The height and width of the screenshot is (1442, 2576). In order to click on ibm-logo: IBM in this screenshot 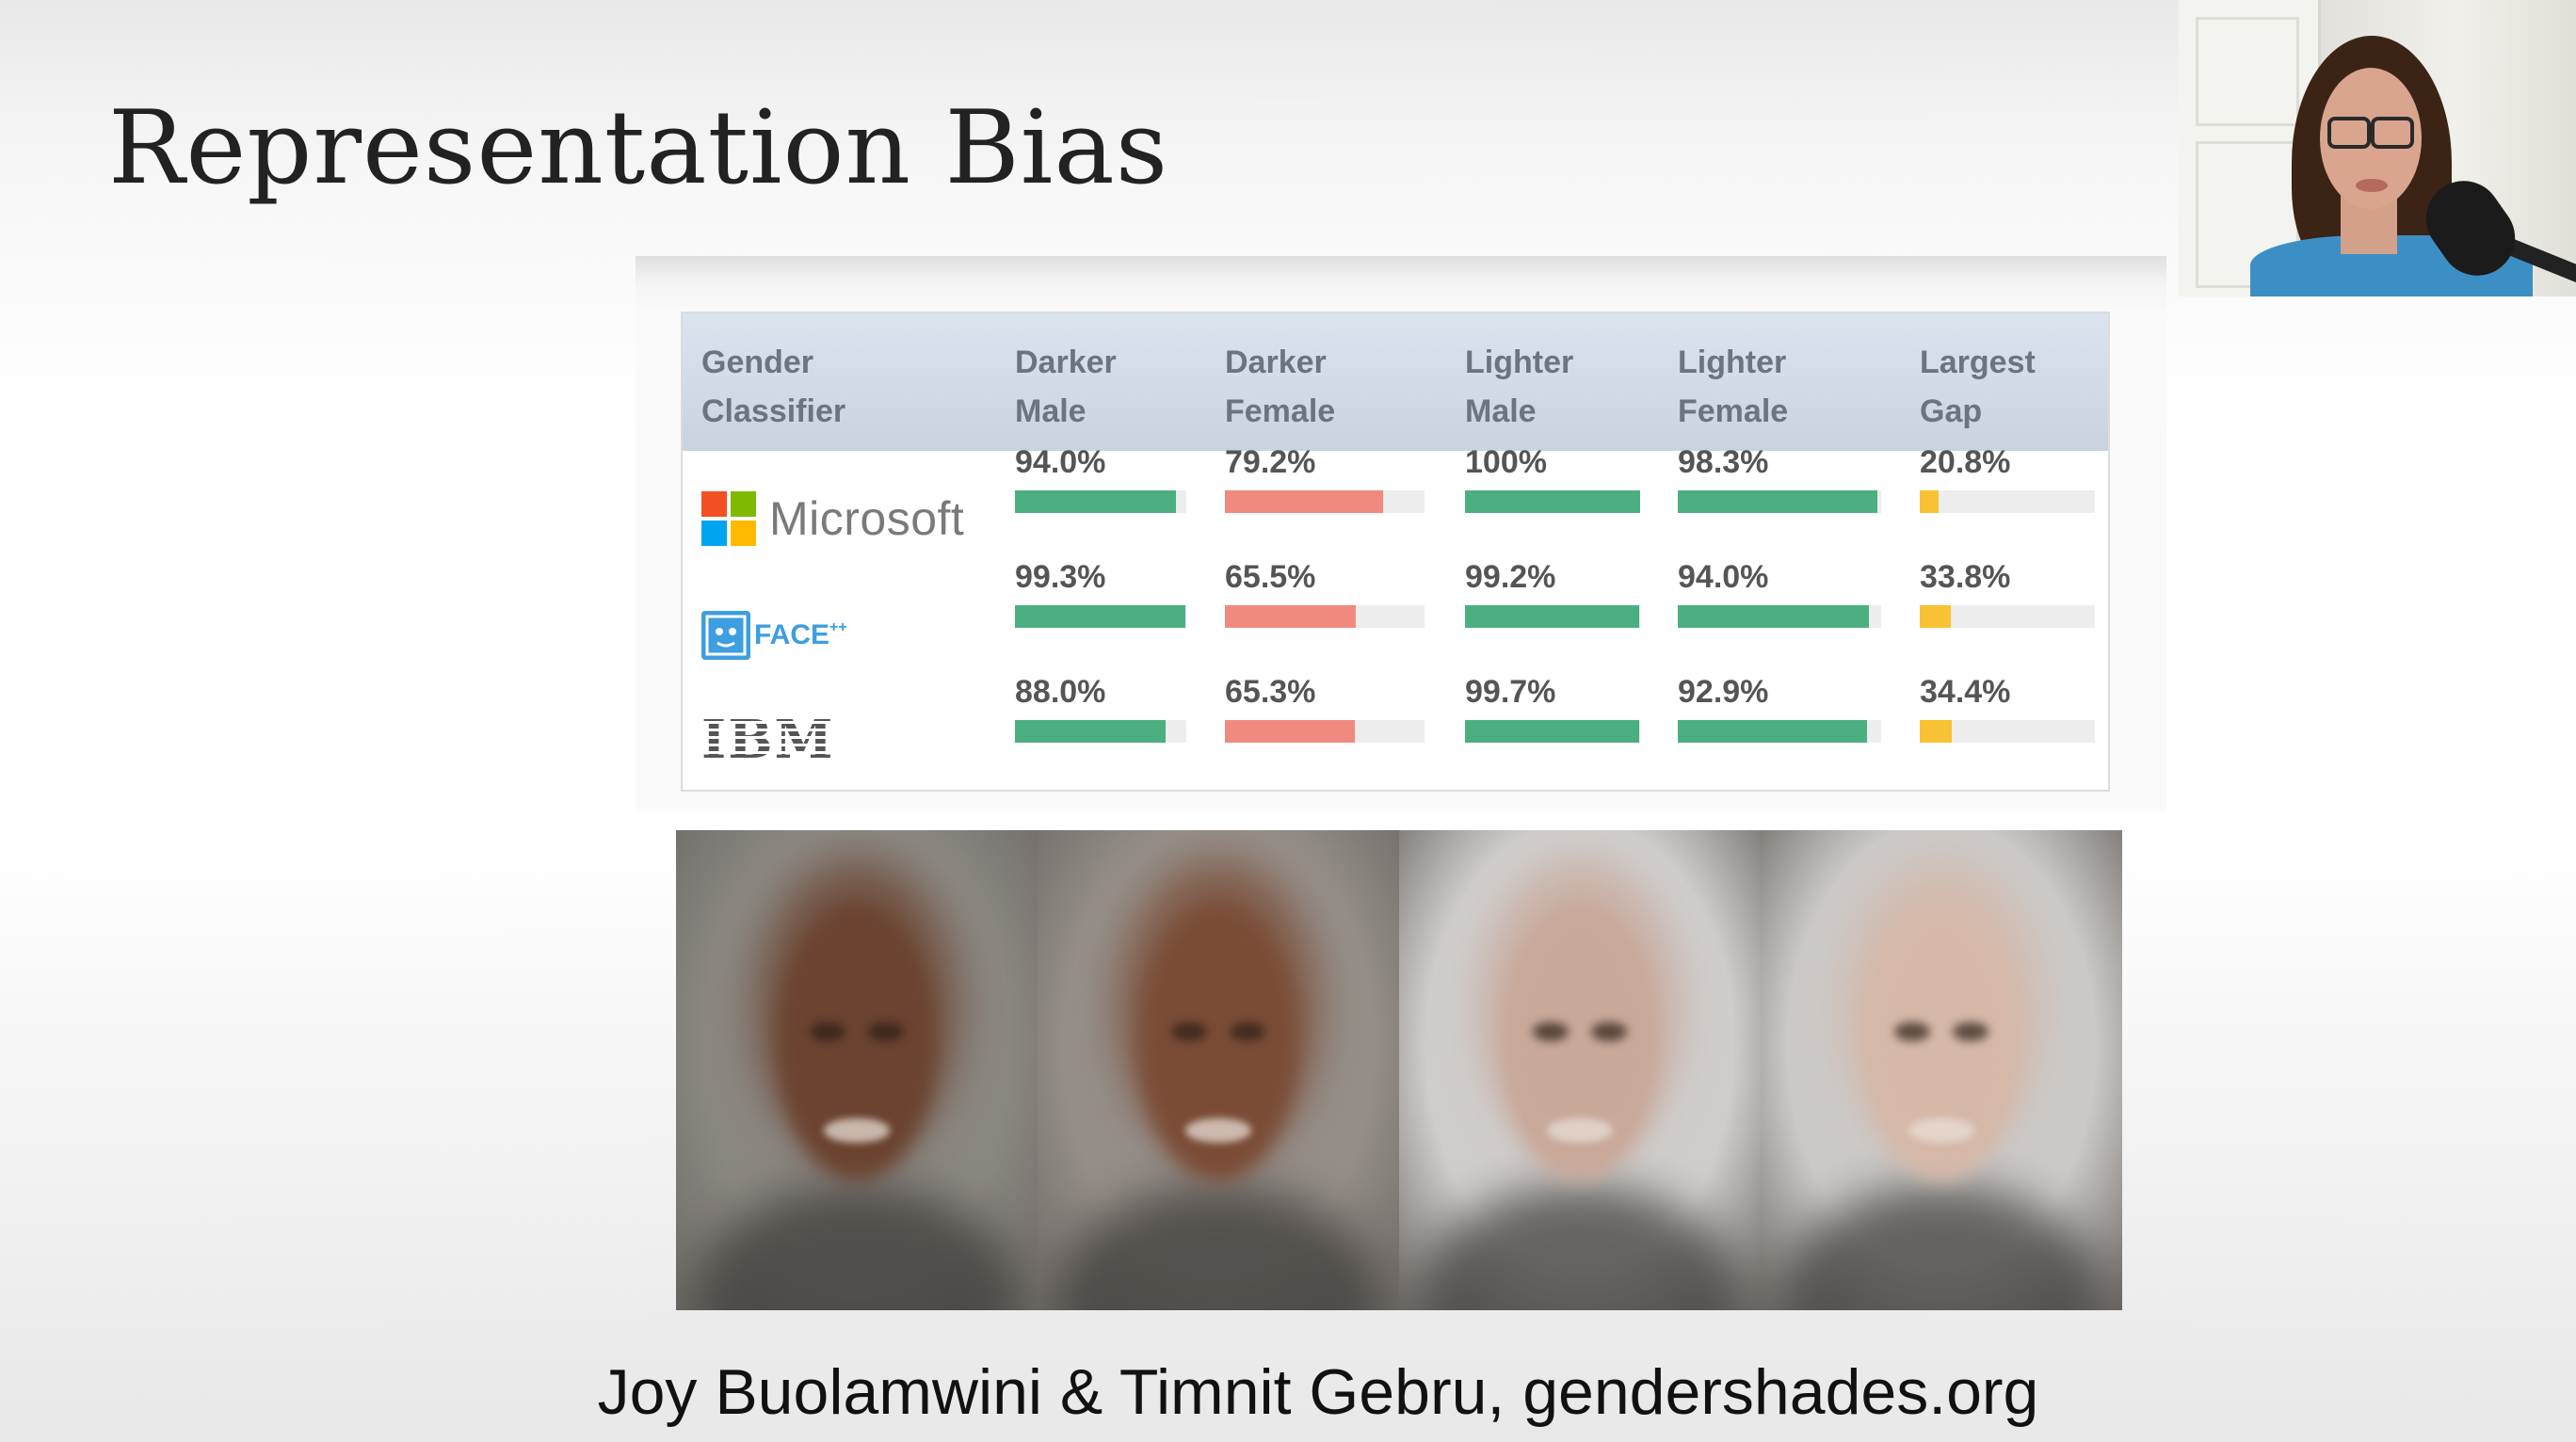, I will do `click(768, 742)`.